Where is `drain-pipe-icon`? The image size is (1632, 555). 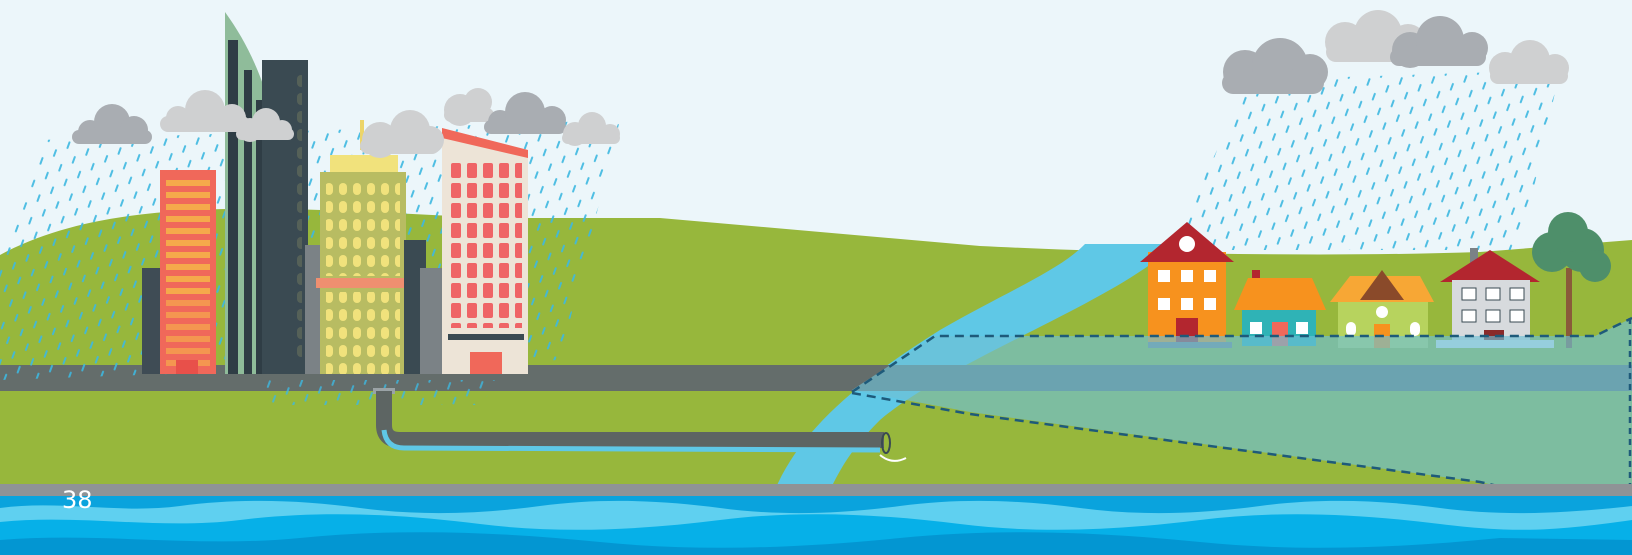
drain-pipe-icon is located at coordinates (640, 425).